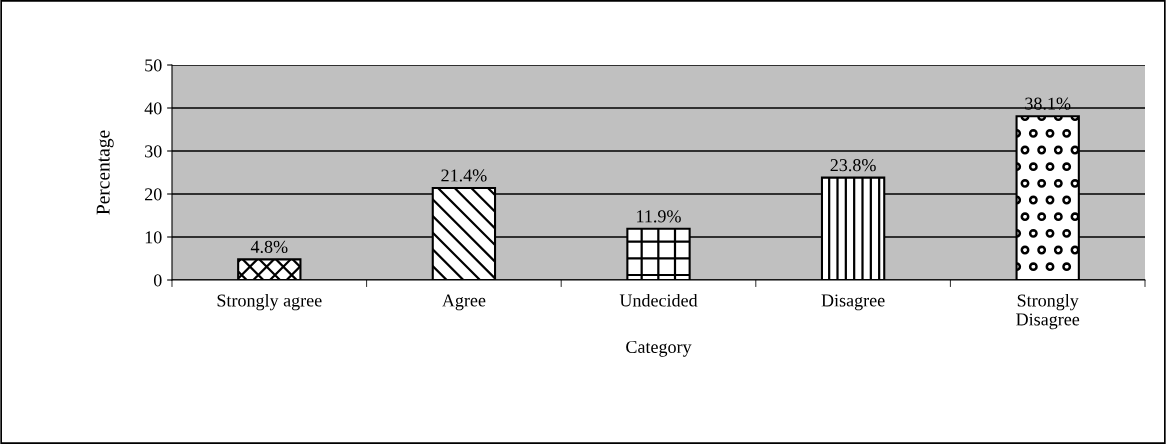 Image resolution: width=1166 pixels, height=444 pixels. What do you see at coordinates (153, 151) in the screenshot?
I see `y-tick-label: 30` at bounding box center [153, 151].